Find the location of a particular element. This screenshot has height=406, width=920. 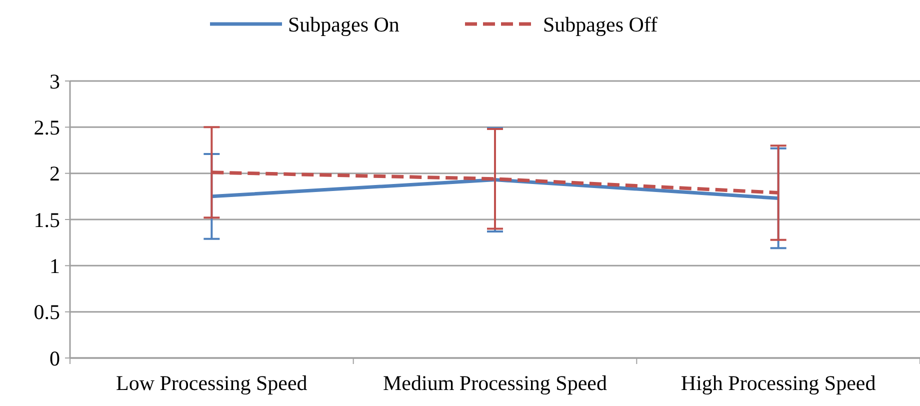

y-tick-label: 1 is located at coordinates (55, 266).